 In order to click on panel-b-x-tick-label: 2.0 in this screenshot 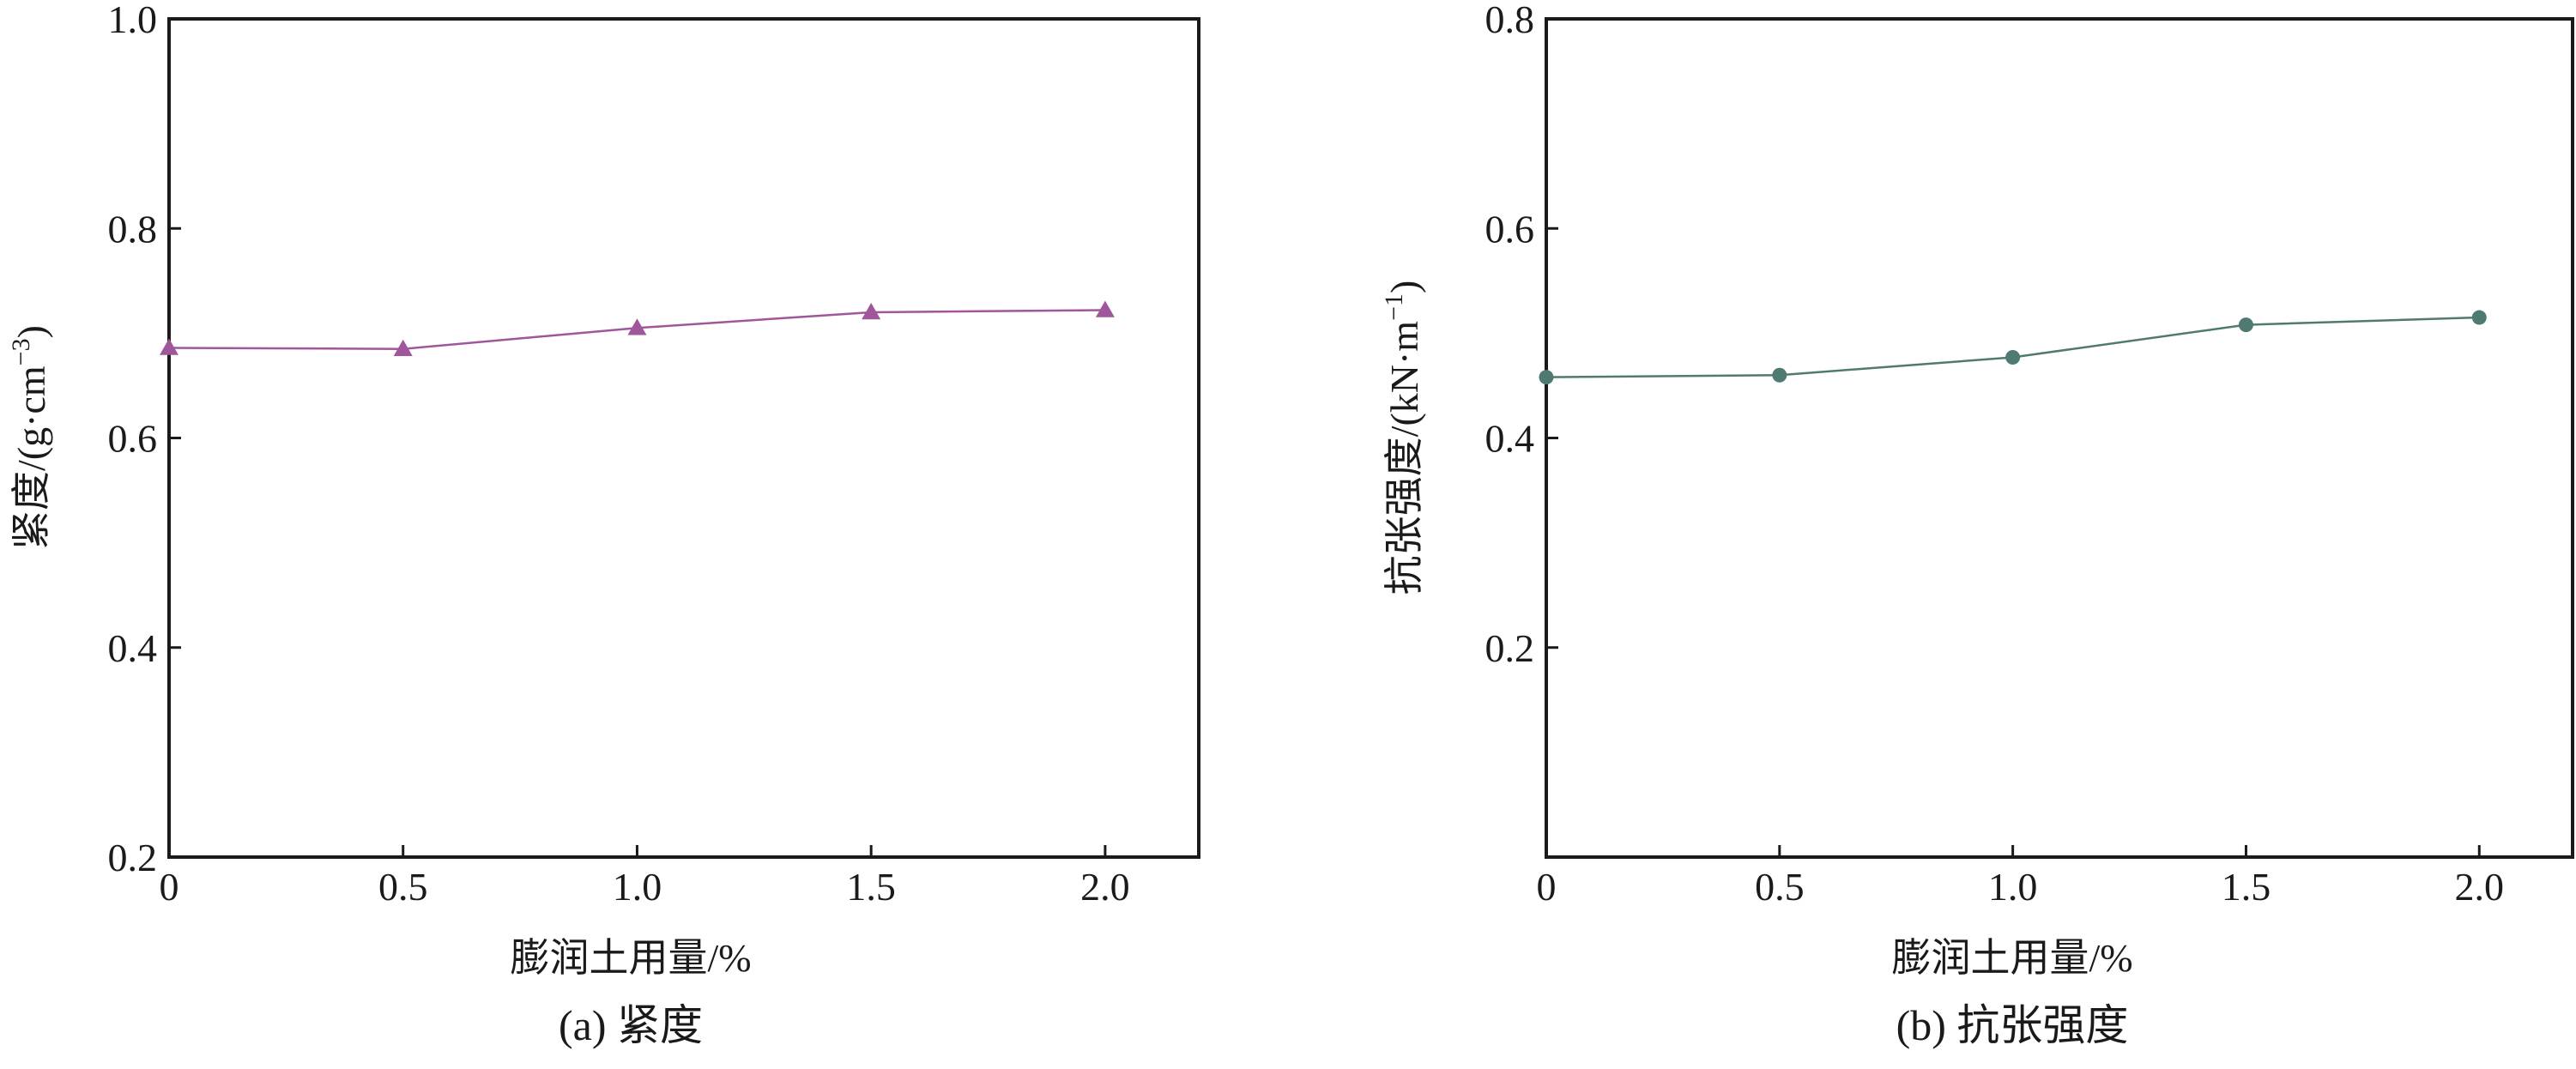, I will do `click(2480, 887)`.